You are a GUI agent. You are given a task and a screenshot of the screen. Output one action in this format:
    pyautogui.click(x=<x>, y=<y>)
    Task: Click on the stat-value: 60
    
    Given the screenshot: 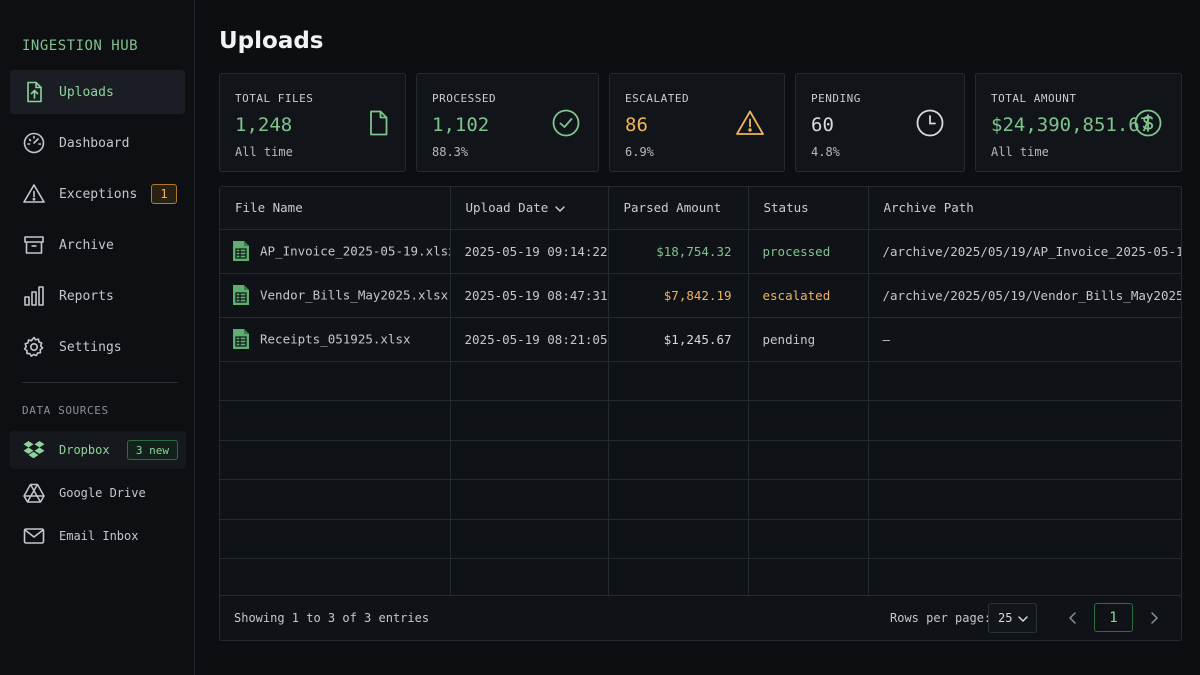 What is the action you would take?
    pyautogui.click(x=822, y=125)
    